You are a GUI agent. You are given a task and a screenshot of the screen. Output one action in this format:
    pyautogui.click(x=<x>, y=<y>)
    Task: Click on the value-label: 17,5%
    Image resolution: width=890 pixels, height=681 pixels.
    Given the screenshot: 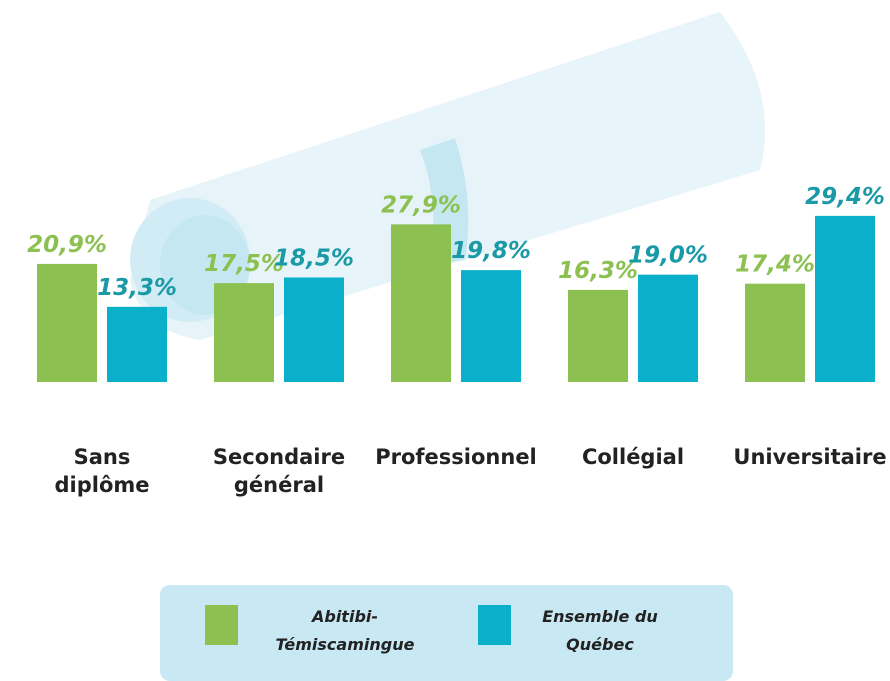 What is the action you would take?
    pyautogui.click(x=244, y=264)
    